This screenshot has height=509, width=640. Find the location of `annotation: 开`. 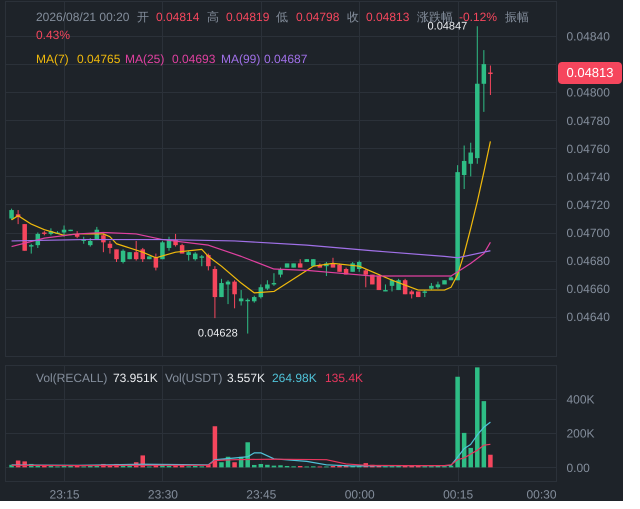

annotation: 开 is located at coordinates (143, 17).